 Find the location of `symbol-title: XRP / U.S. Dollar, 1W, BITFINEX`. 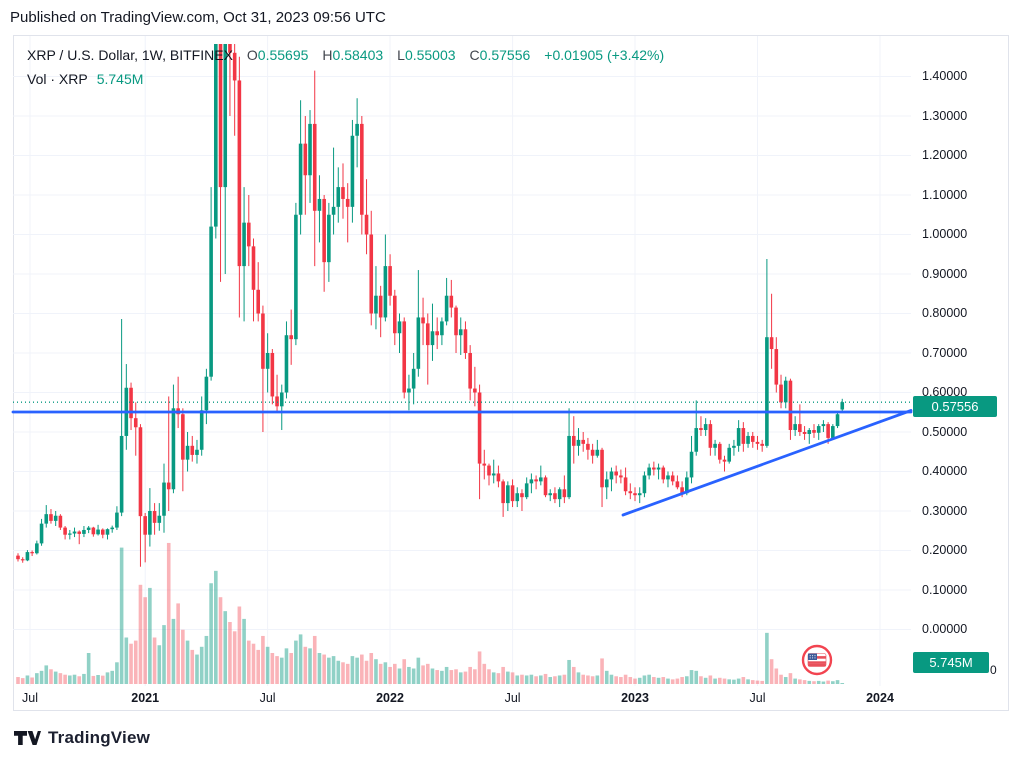

symbol-title: XRP / U.S. Dollar, 1W, BITFINEX is located at coordinates (130, 55).